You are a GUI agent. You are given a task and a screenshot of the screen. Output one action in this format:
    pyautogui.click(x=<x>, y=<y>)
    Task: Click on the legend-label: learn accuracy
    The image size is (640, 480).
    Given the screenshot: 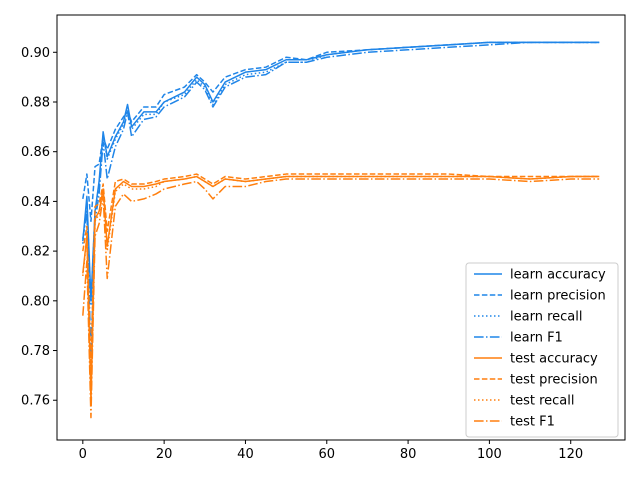 What is the action you would take?
    pyautogui.click(x=558, y=275)
    